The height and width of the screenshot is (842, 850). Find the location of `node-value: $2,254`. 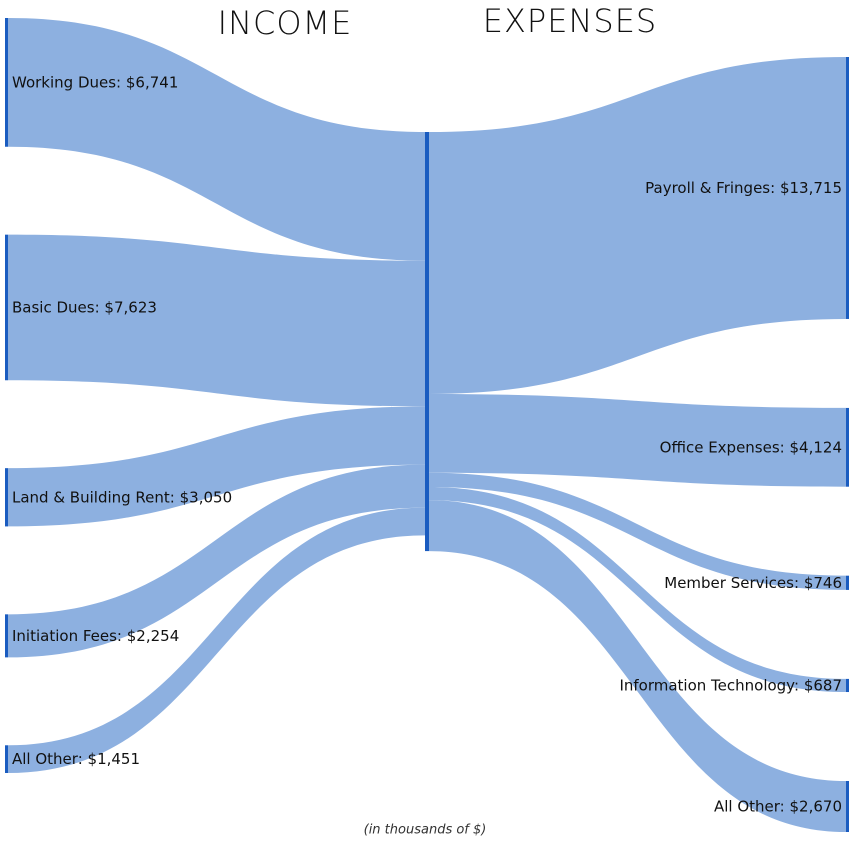

node-value: $2,254 is located at coordinates (153, 635).